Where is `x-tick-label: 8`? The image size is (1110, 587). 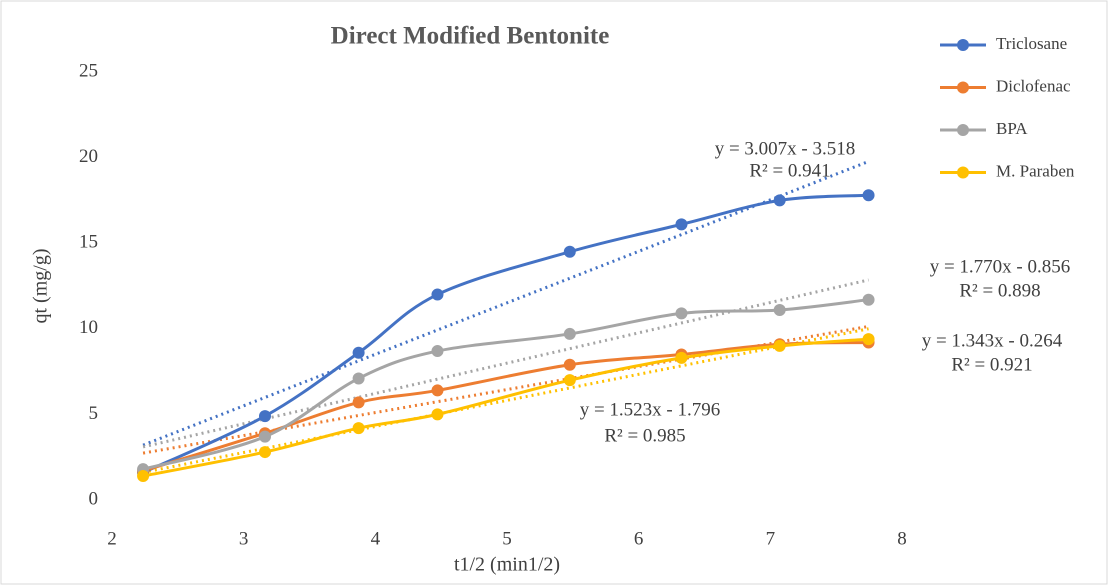 x-tick-label: 8 is located at coordinates (902, 538).